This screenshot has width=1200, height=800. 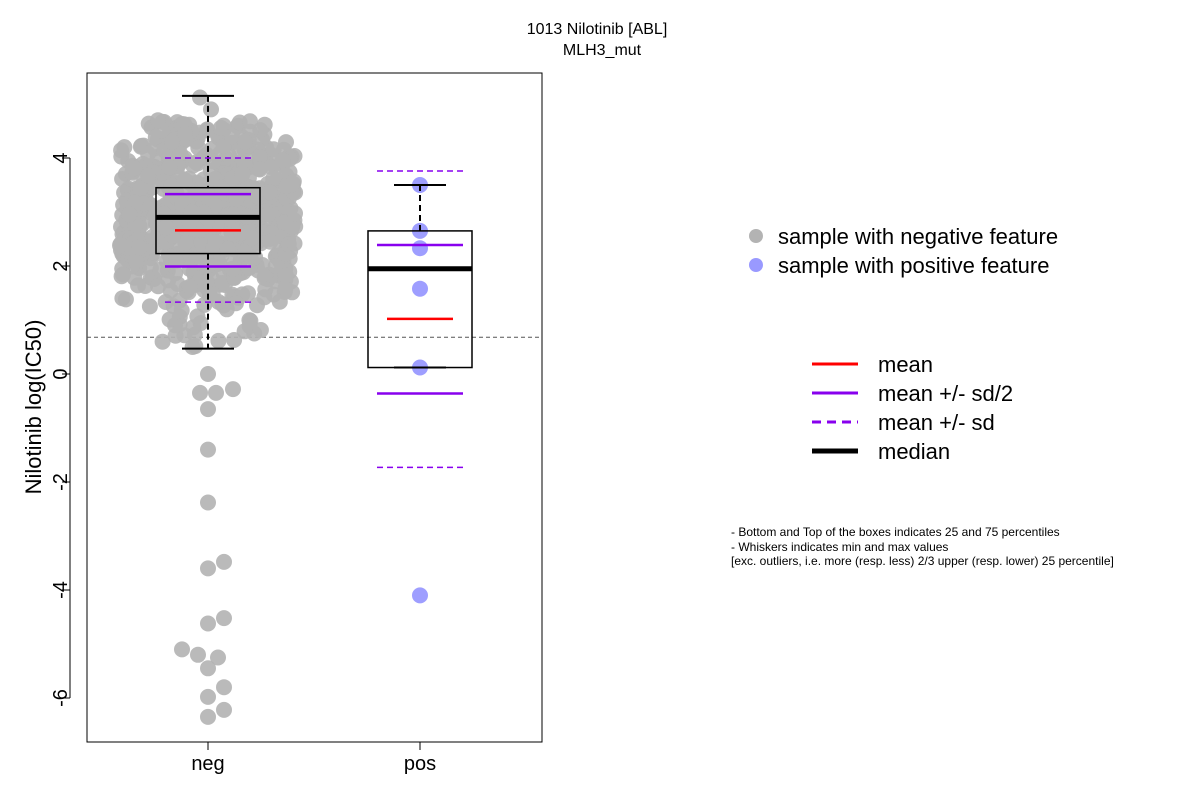 I want to click on neg-box, so click(x=208, y=220).